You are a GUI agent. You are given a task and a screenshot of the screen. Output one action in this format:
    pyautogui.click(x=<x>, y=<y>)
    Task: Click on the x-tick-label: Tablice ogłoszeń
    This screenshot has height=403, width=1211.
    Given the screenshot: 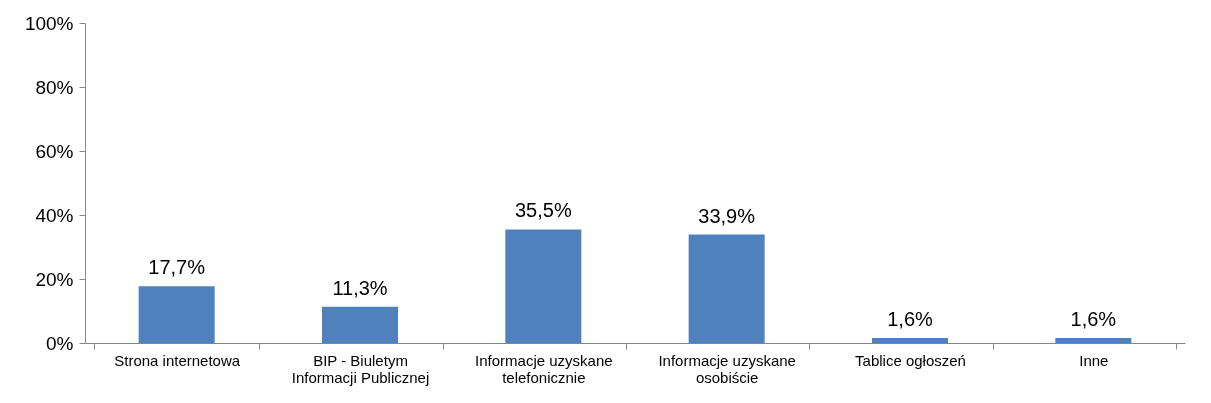 What is the action you would take?
    pyautogui.click(x=910, y=360)
    